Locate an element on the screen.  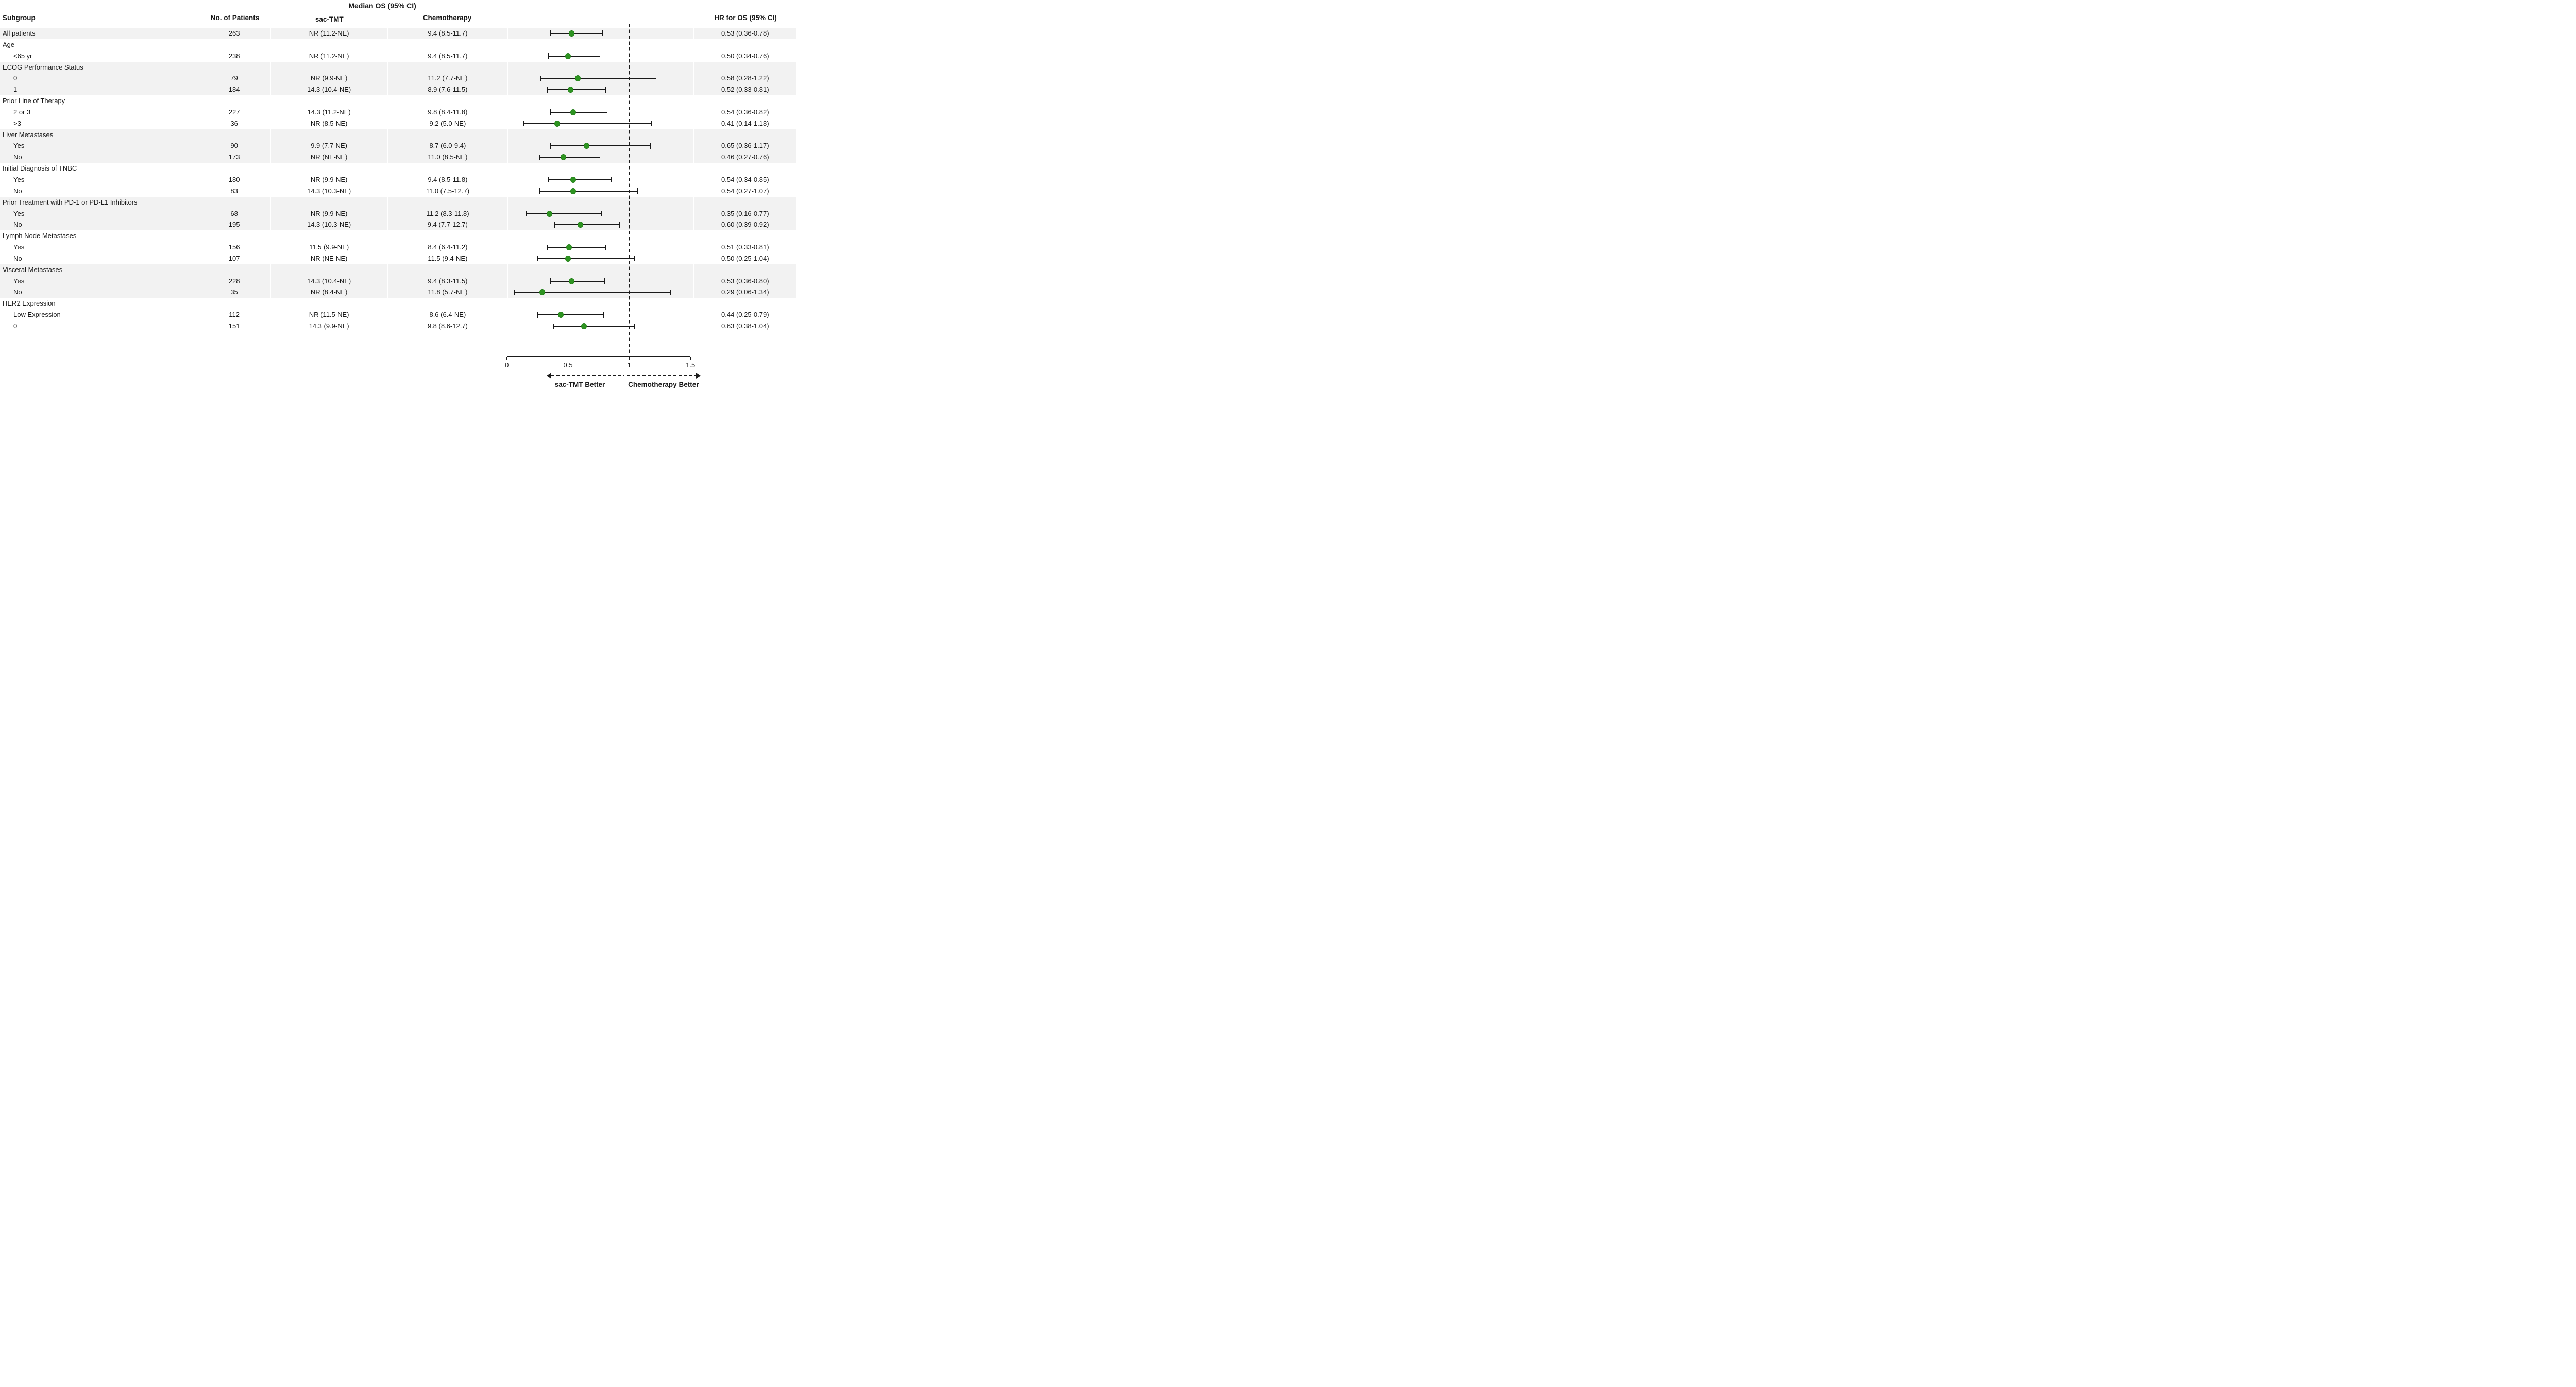
subgroup-label: Yes is located at coordinates (19, 247).